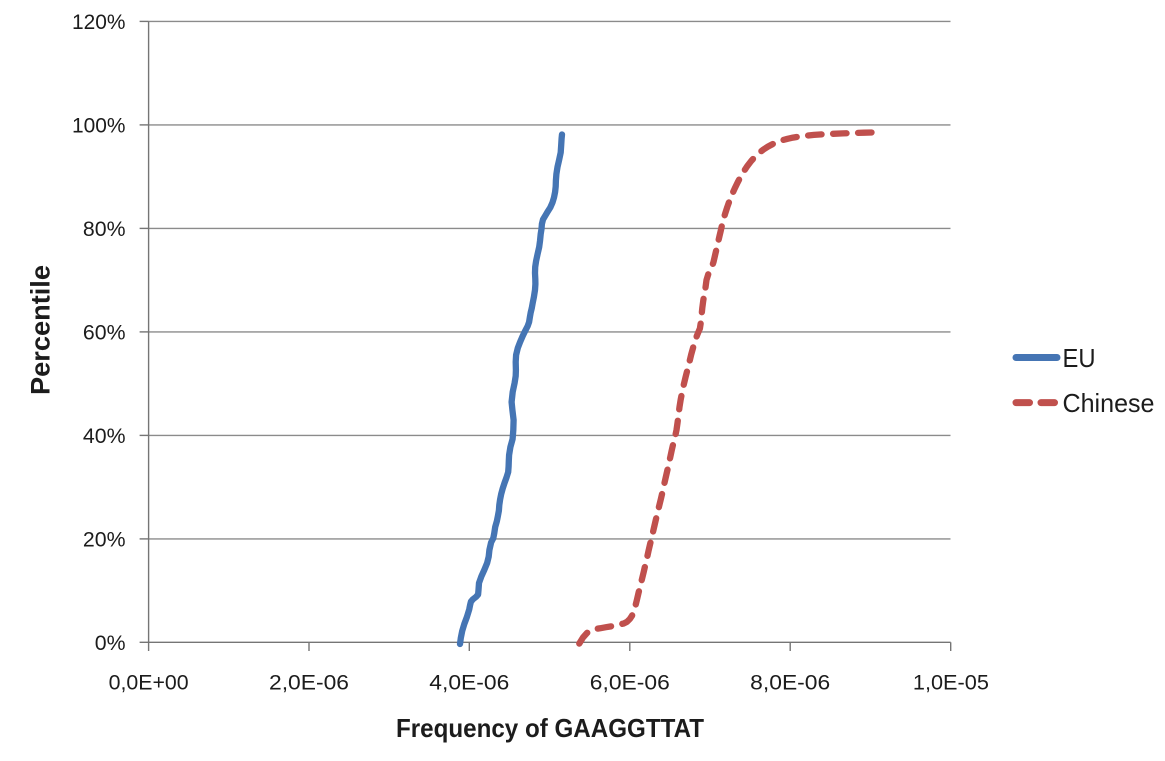 This screenshot has height=761, width=1165. I want to click on svg-text: 40%, so click(104, 436).